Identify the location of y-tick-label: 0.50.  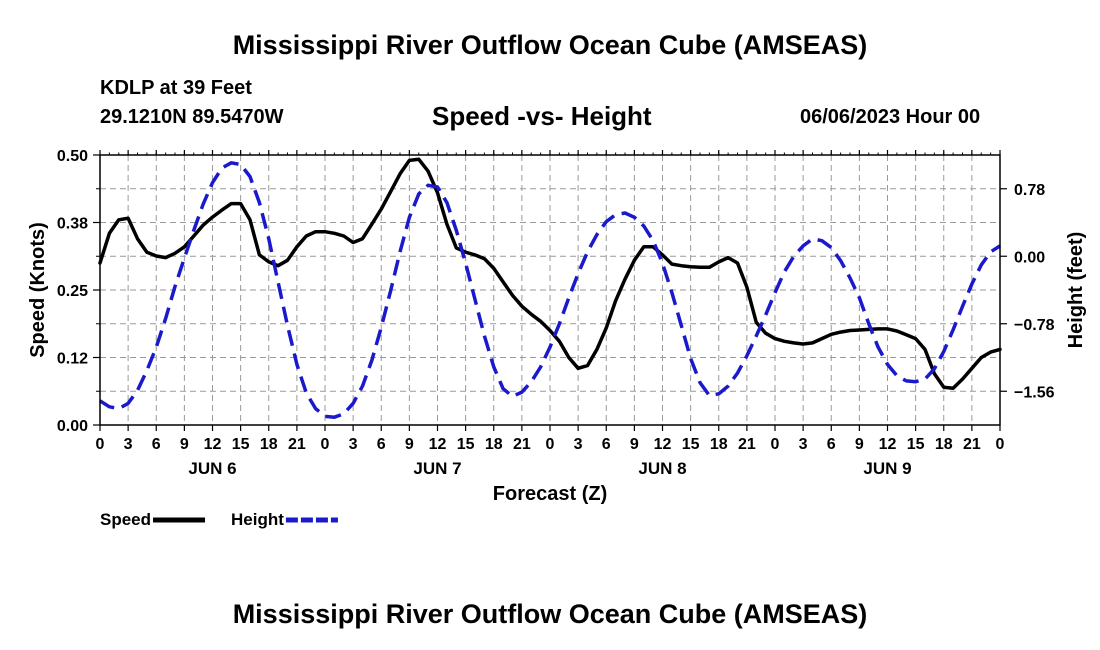
(72, 156).